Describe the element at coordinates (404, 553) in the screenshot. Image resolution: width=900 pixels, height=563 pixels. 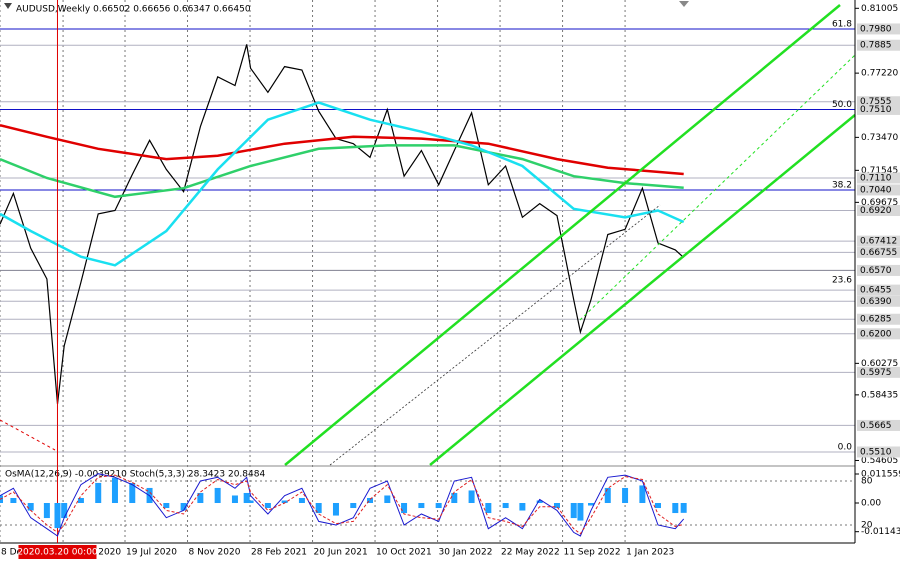
I see `x-tick-label: 10 Oct 2021` at that location.